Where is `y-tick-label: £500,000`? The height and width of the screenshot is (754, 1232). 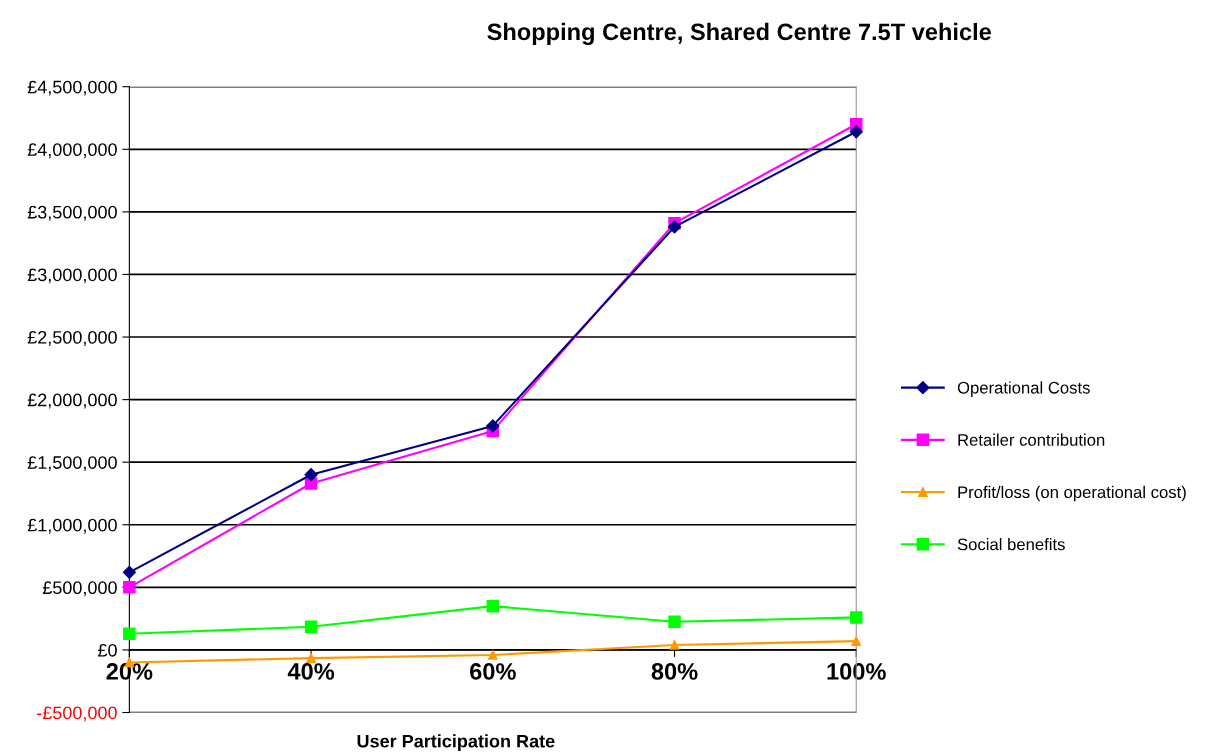
y-tick-label: £500,000 is located at coordinates (79, 589).